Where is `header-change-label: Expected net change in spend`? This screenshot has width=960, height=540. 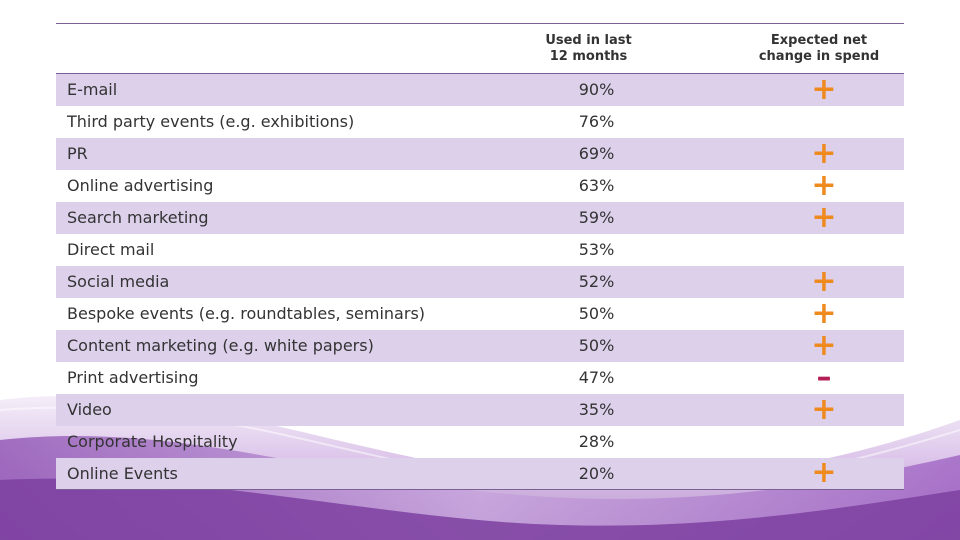
header-change-label: Expected net change in spend is located at coordinates (819, 48).